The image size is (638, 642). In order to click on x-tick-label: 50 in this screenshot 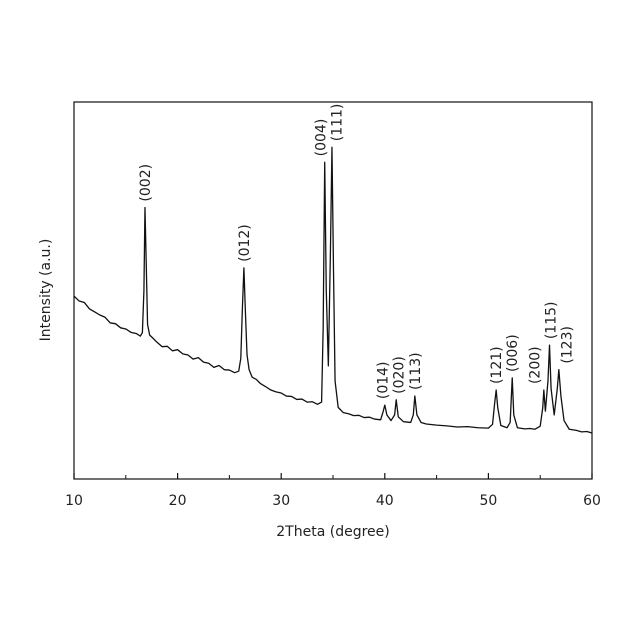, I will do `click(488, 501)`.